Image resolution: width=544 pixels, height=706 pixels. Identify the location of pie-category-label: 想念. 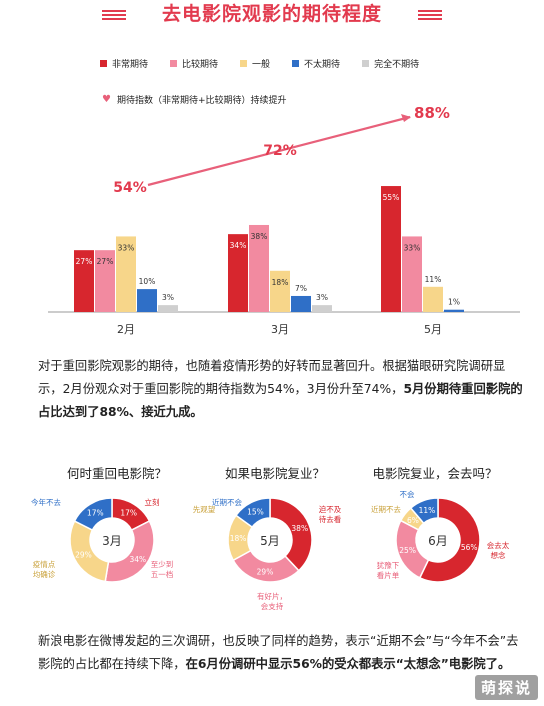
(498, 555).